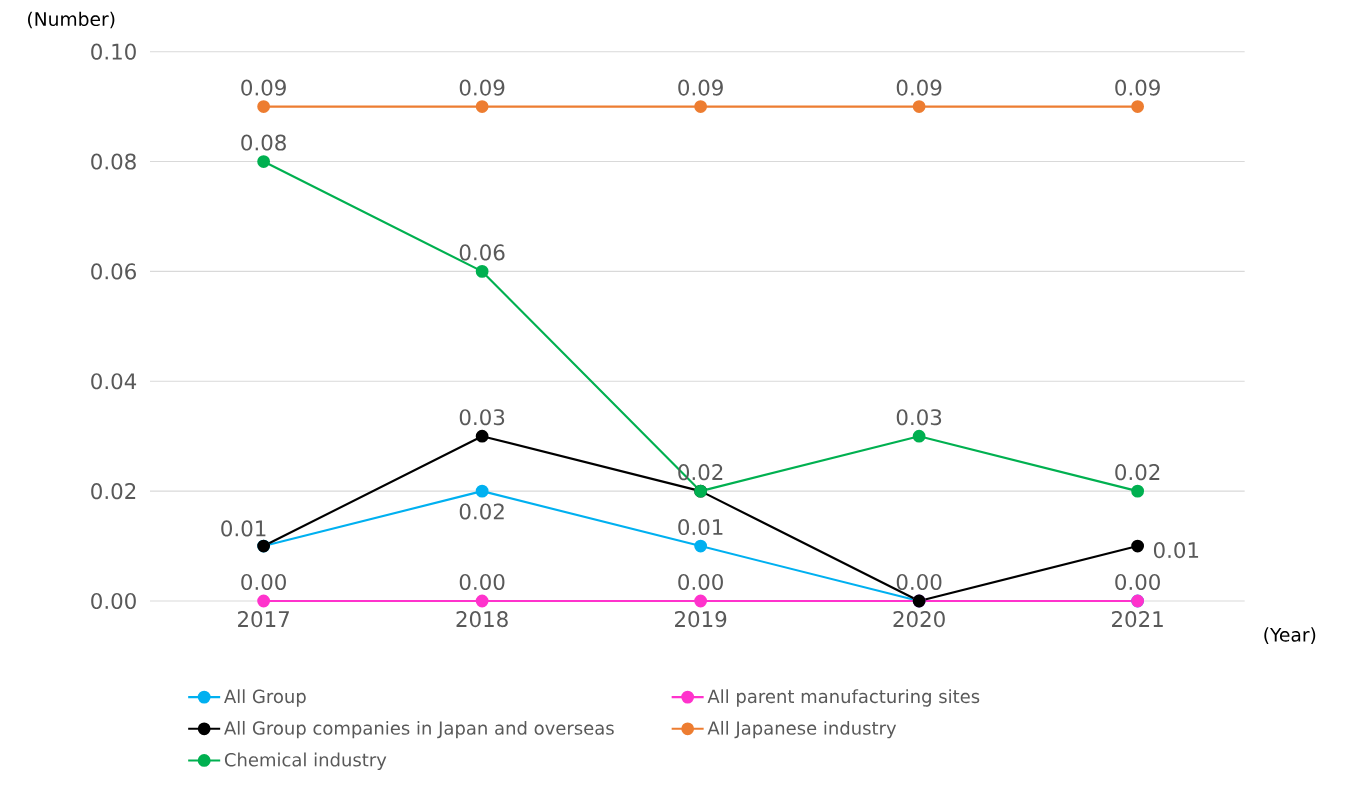 The height and width of the screenshot is (800, 1348). Describe the element at coordinates (265, 698) in the screenshot. I see `legend-label: All Group` at that location.